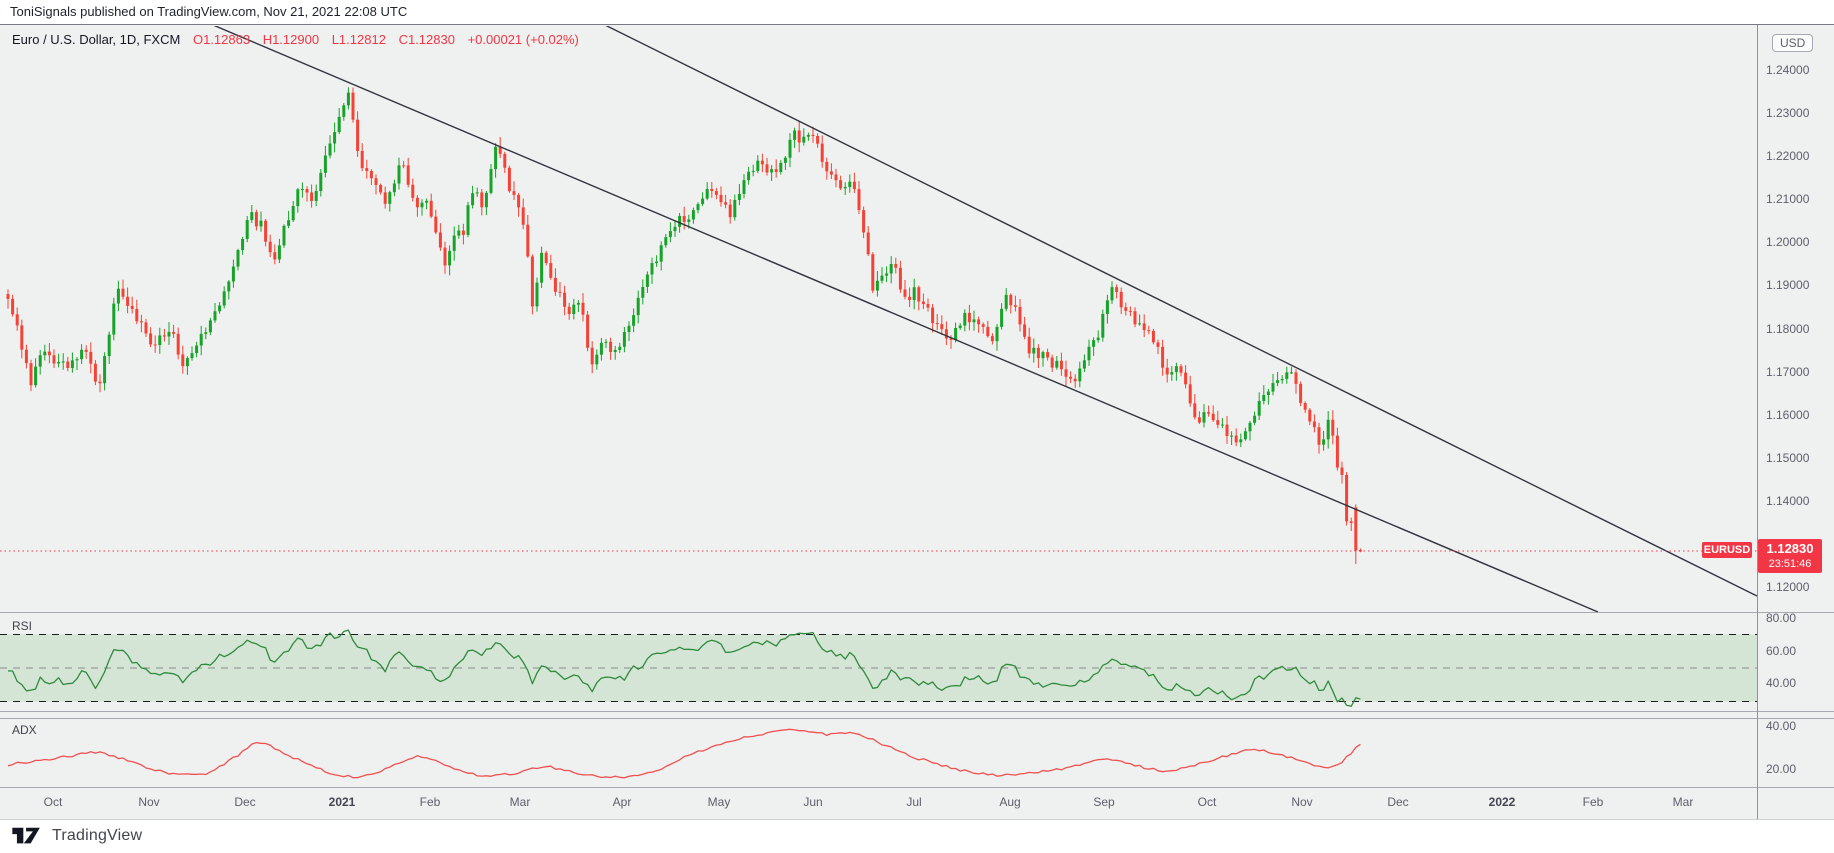 The height and width of the screenshot is (853, 1834). What do you see at coordinates (1727, 550) in the screenshot?
I see `symbol-price-tag: EURUSD` at bounding box center [1727, 550].